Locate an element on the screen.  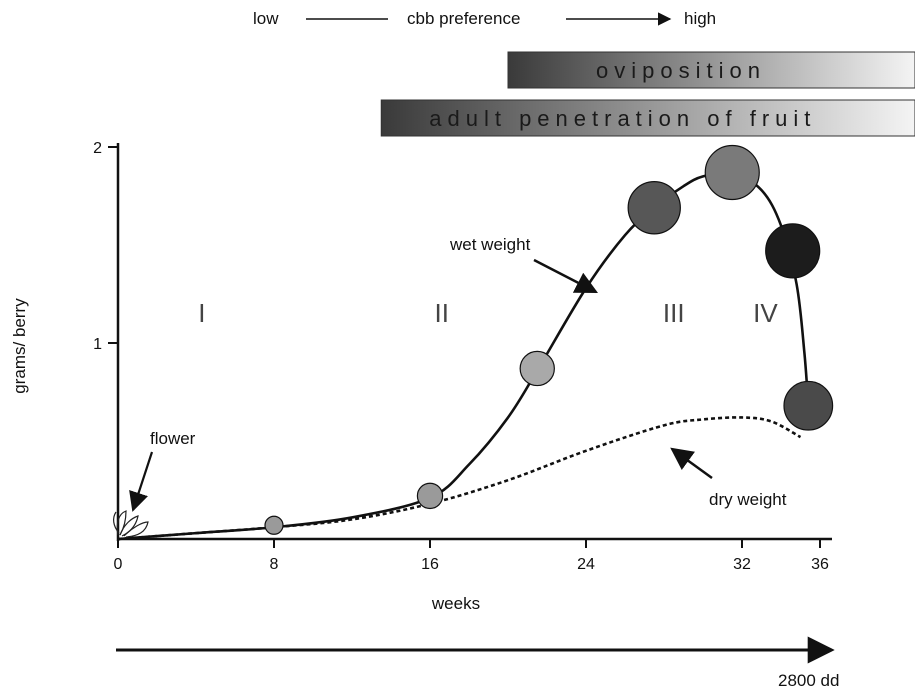
activity-bands: oviposition adult penetration of fruit is located at coordinates (647, 94).